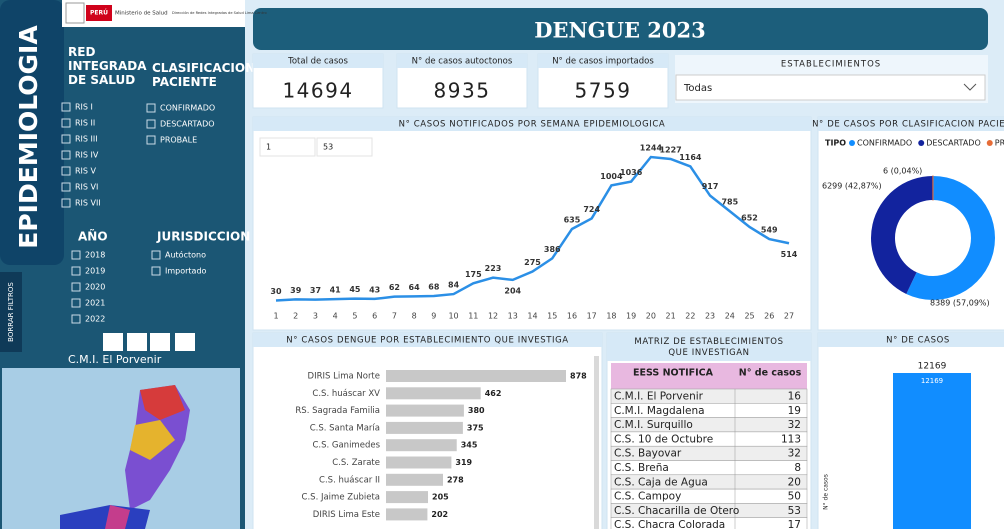 This screenshot has width=1004, height=529. I want to click on data-label: 1004, so click(611, 176).